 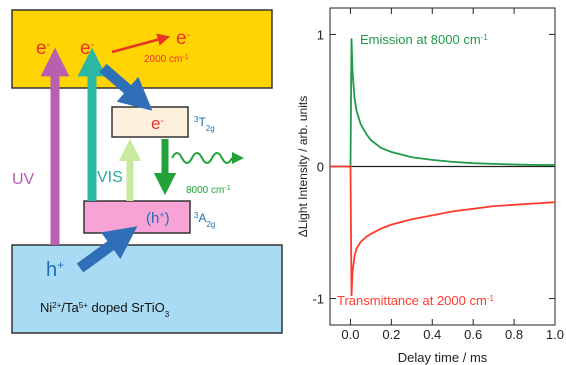 What do you see at coordinates (204, 124) in the screenshot?
I see `t2g-label: 3T2g` at bounding box center [204, 124].